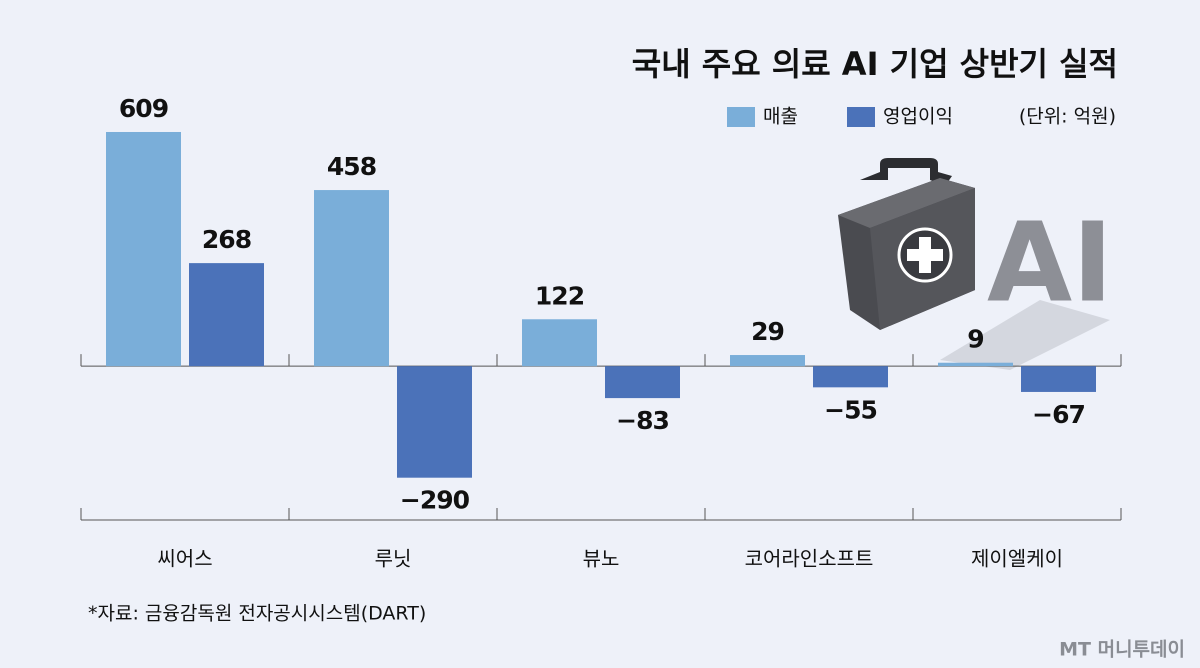  Describe the element at coordinates (906, 172) in the screenshot. I see `case-handle` at that location.